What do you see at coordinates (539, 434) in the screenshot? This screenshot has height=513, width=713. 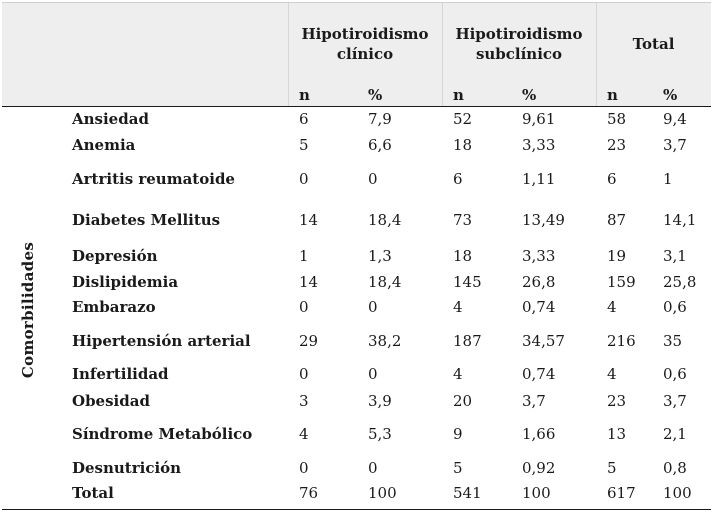 I see `cell-percent: 1,66` at bounding box center [539, 434].